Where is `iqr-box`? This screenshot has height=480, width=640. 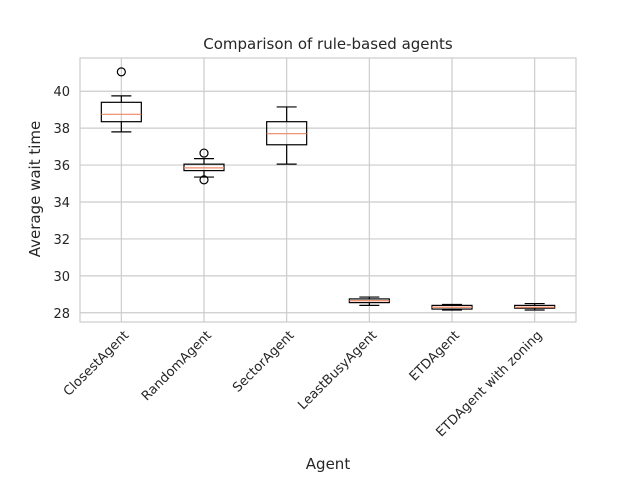
iqr-box is located at coordinates (121, 112).